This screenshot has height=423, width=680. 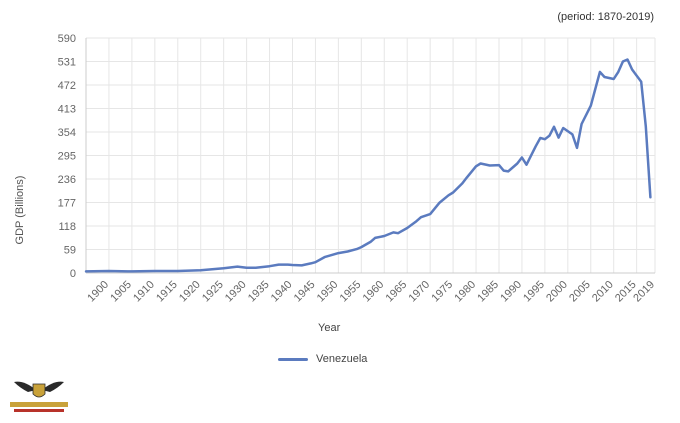 I want to click on x-tick-label: 1960, so click(x=374, y=292).